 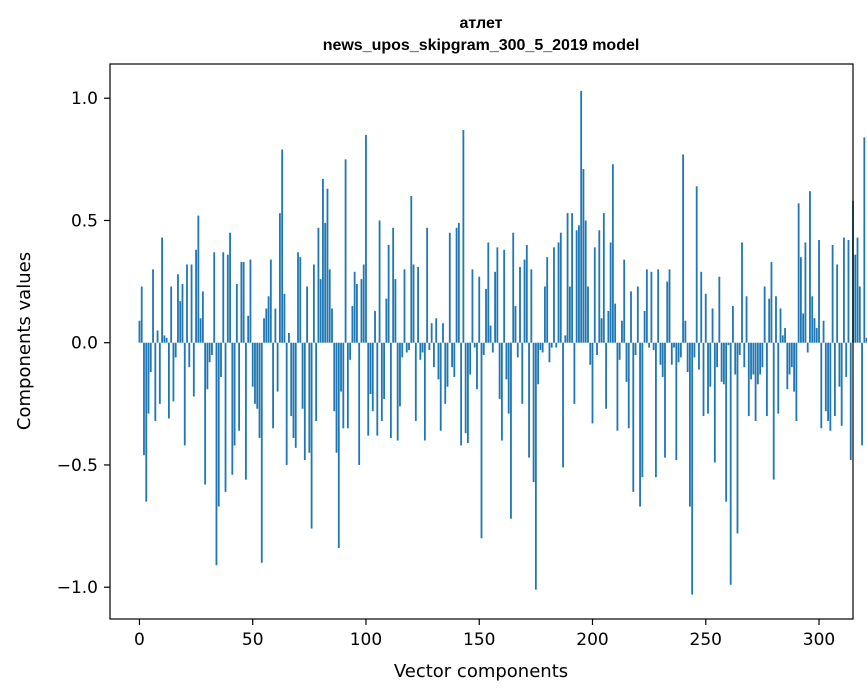 I want to click on y-tick-label: −0.5, so click(x=77, y=466).